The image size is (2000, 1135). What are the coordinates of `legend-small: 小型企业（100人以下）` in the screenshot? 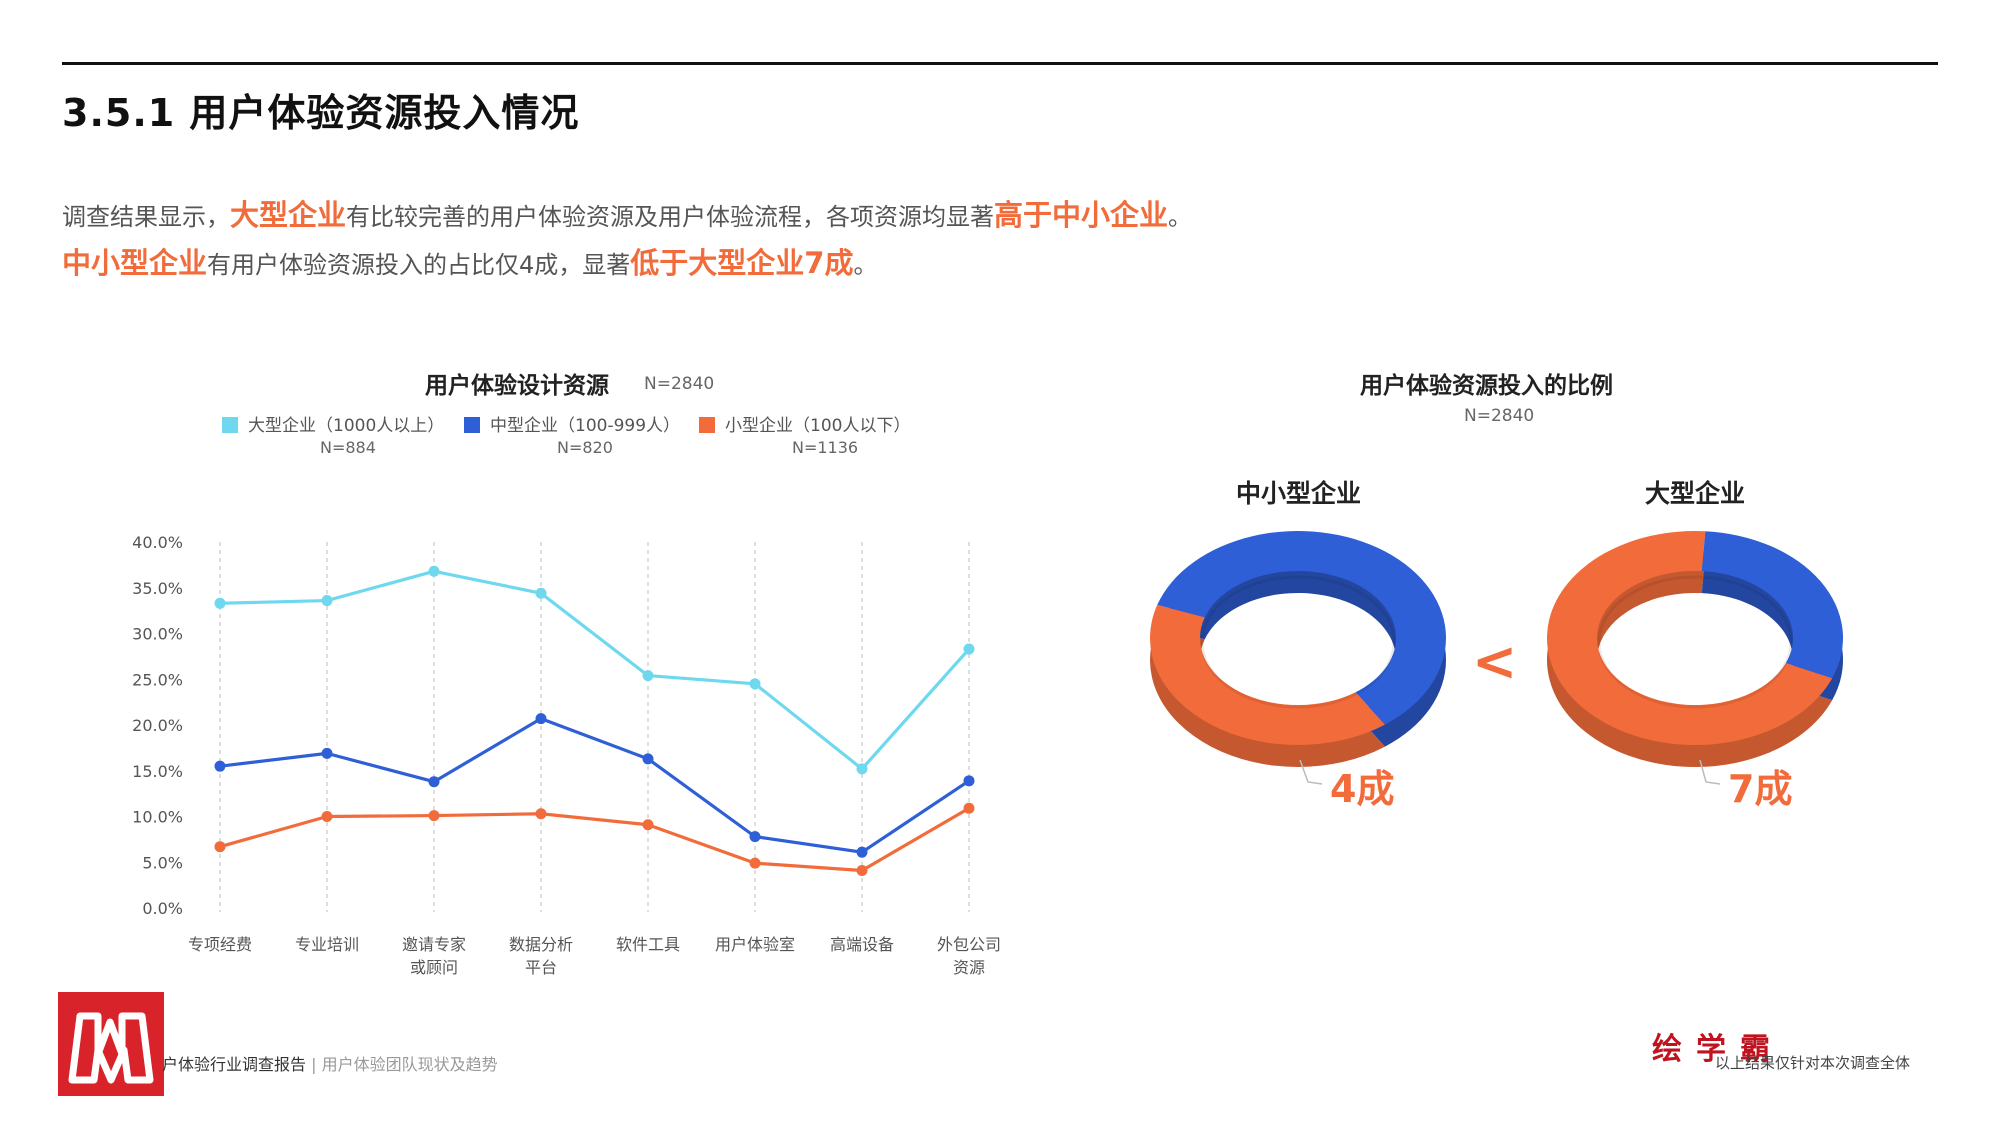 It's located at (804, 423).